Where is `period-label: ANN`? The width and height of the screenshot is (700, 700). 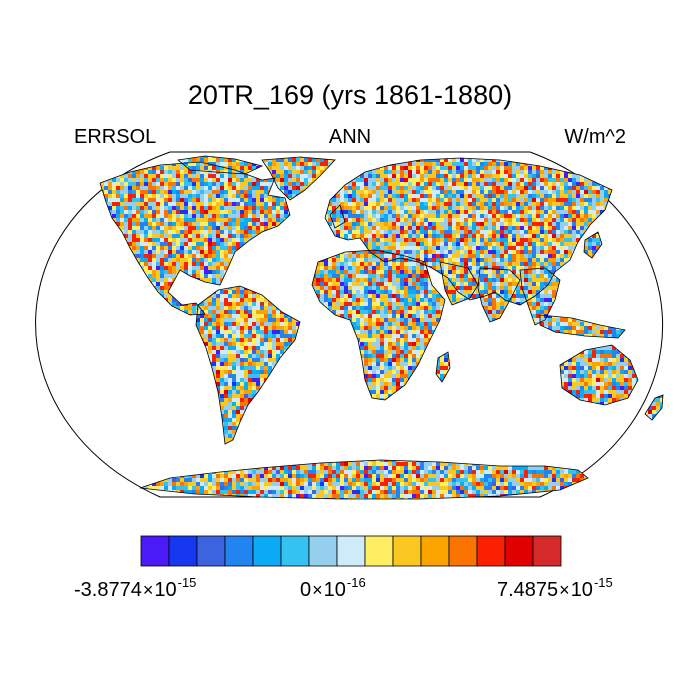
period-label: ANN is located at coordinates (350, 137).